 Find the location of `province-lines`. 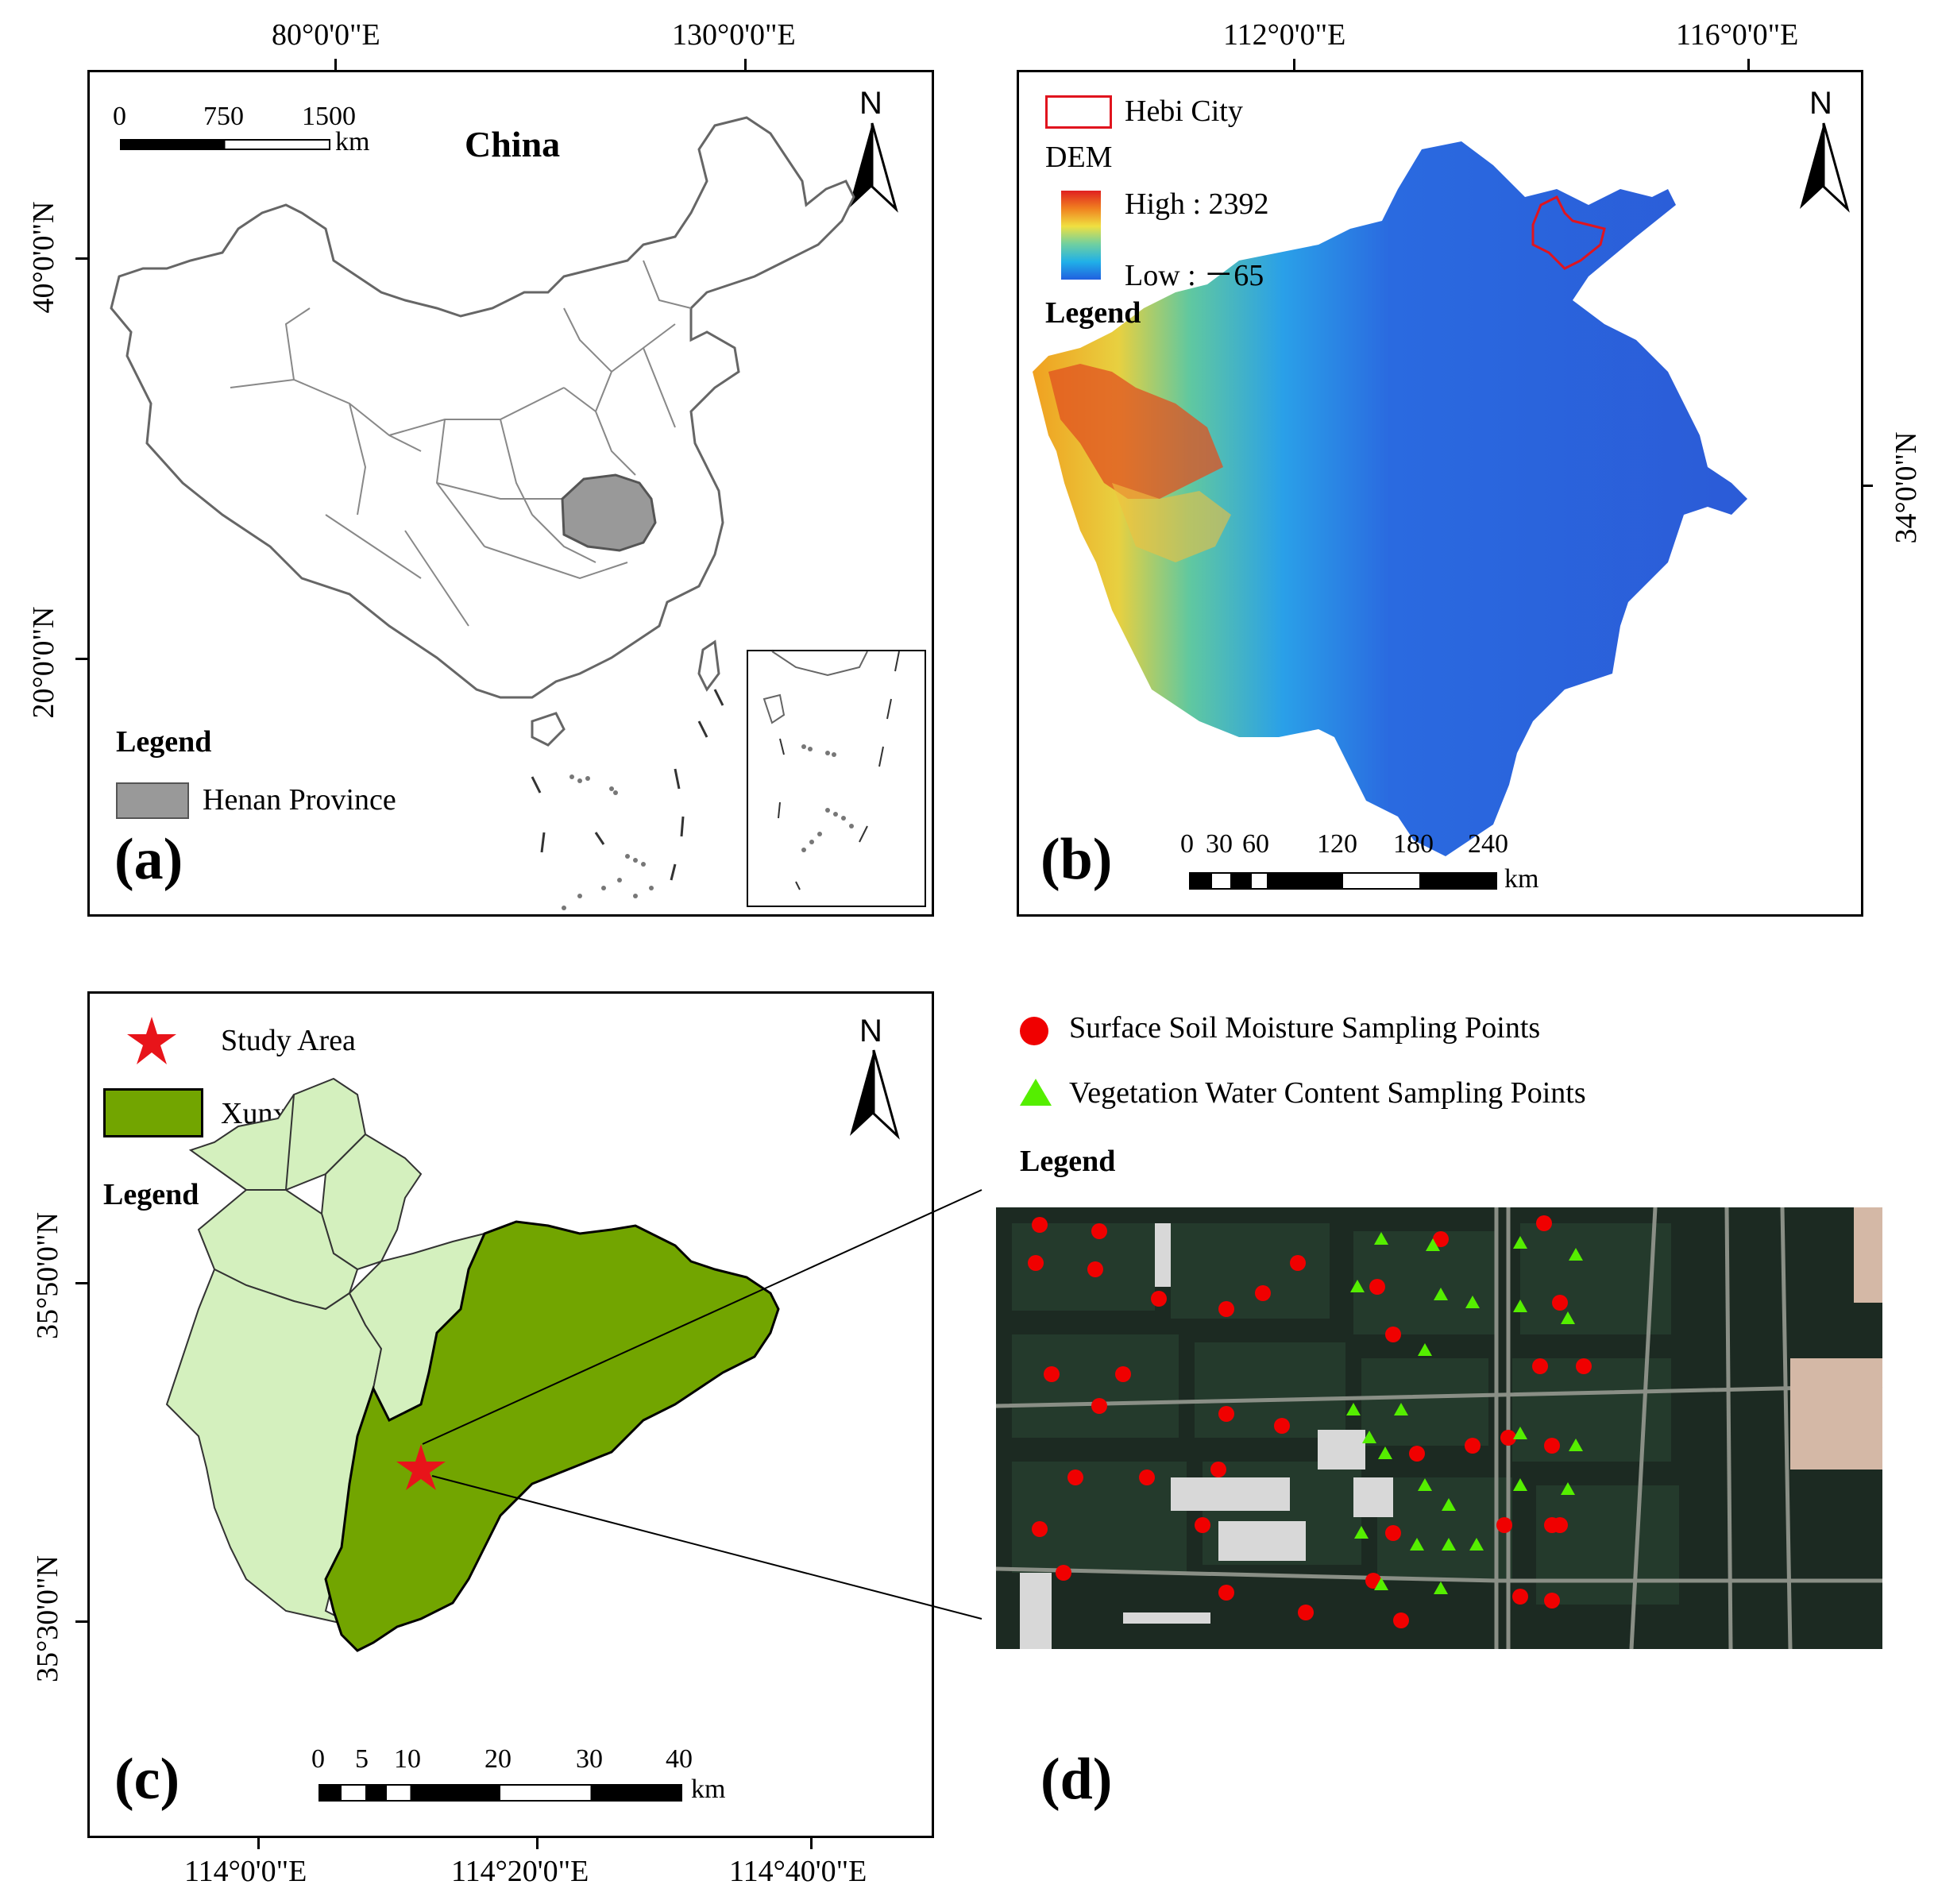

province-lines is located at coordinates (461, 444).